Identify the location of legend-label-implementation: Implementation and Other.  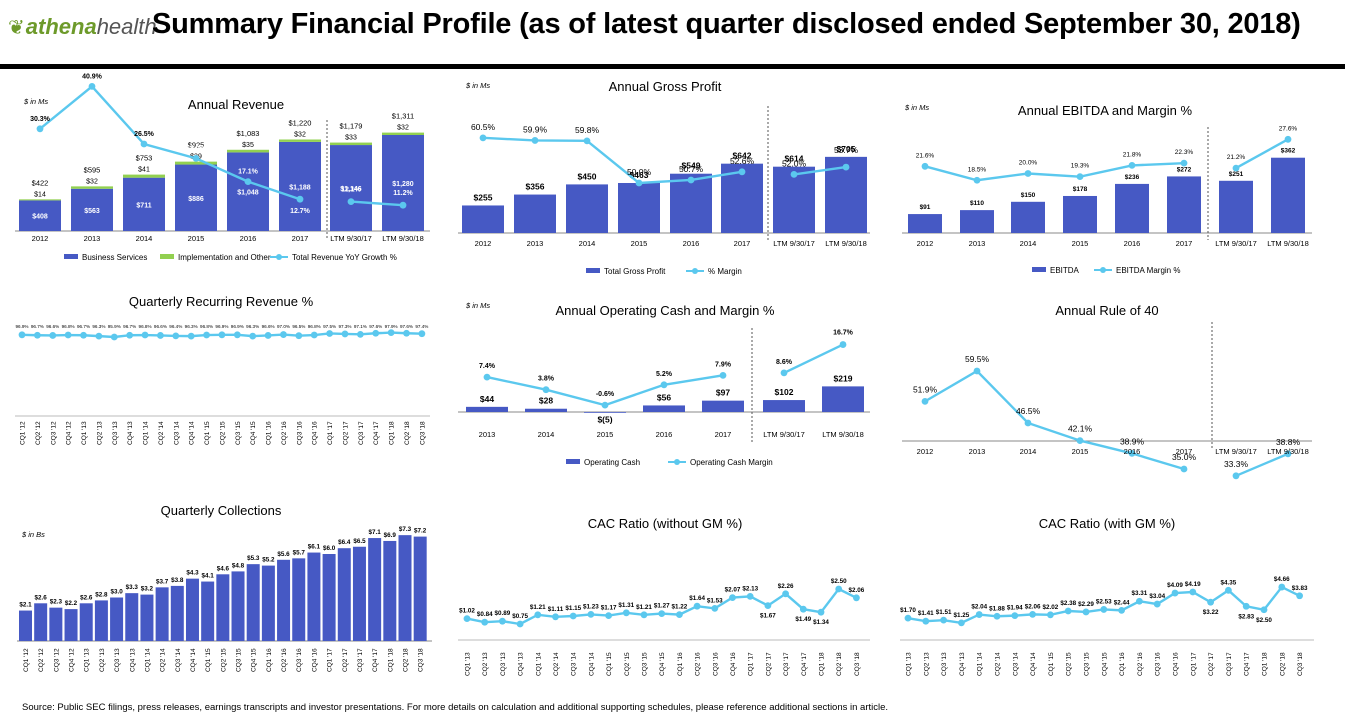
(224, 257).